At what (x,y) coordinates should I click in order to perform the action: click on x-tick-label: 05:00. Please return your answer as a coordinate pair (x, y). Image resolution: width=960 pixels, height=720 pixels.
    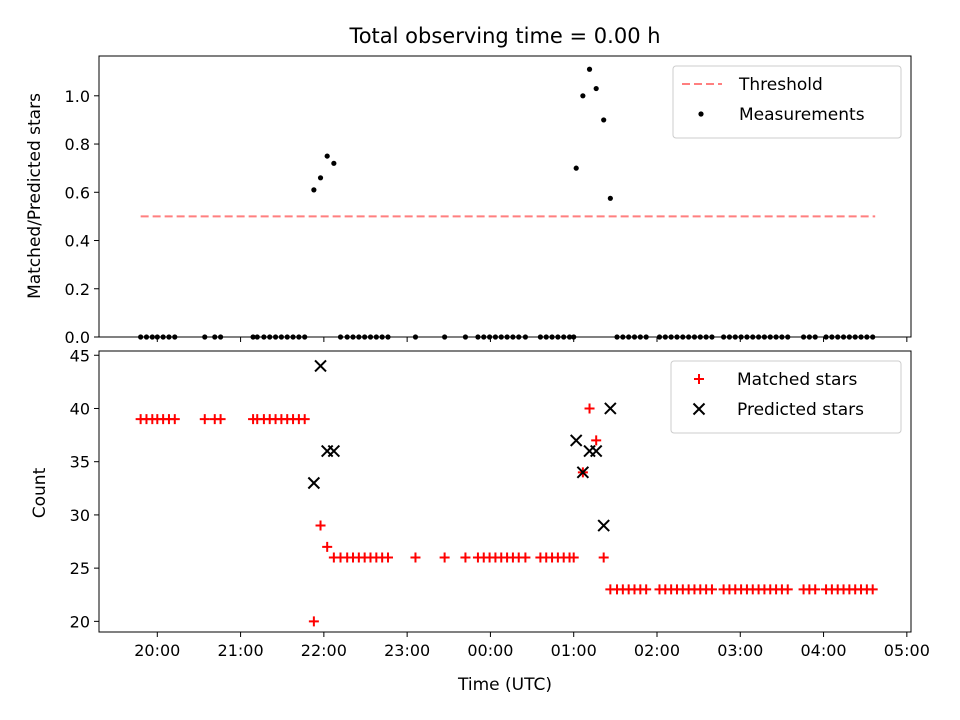
    Looking at the image, I should click on (907, 650).